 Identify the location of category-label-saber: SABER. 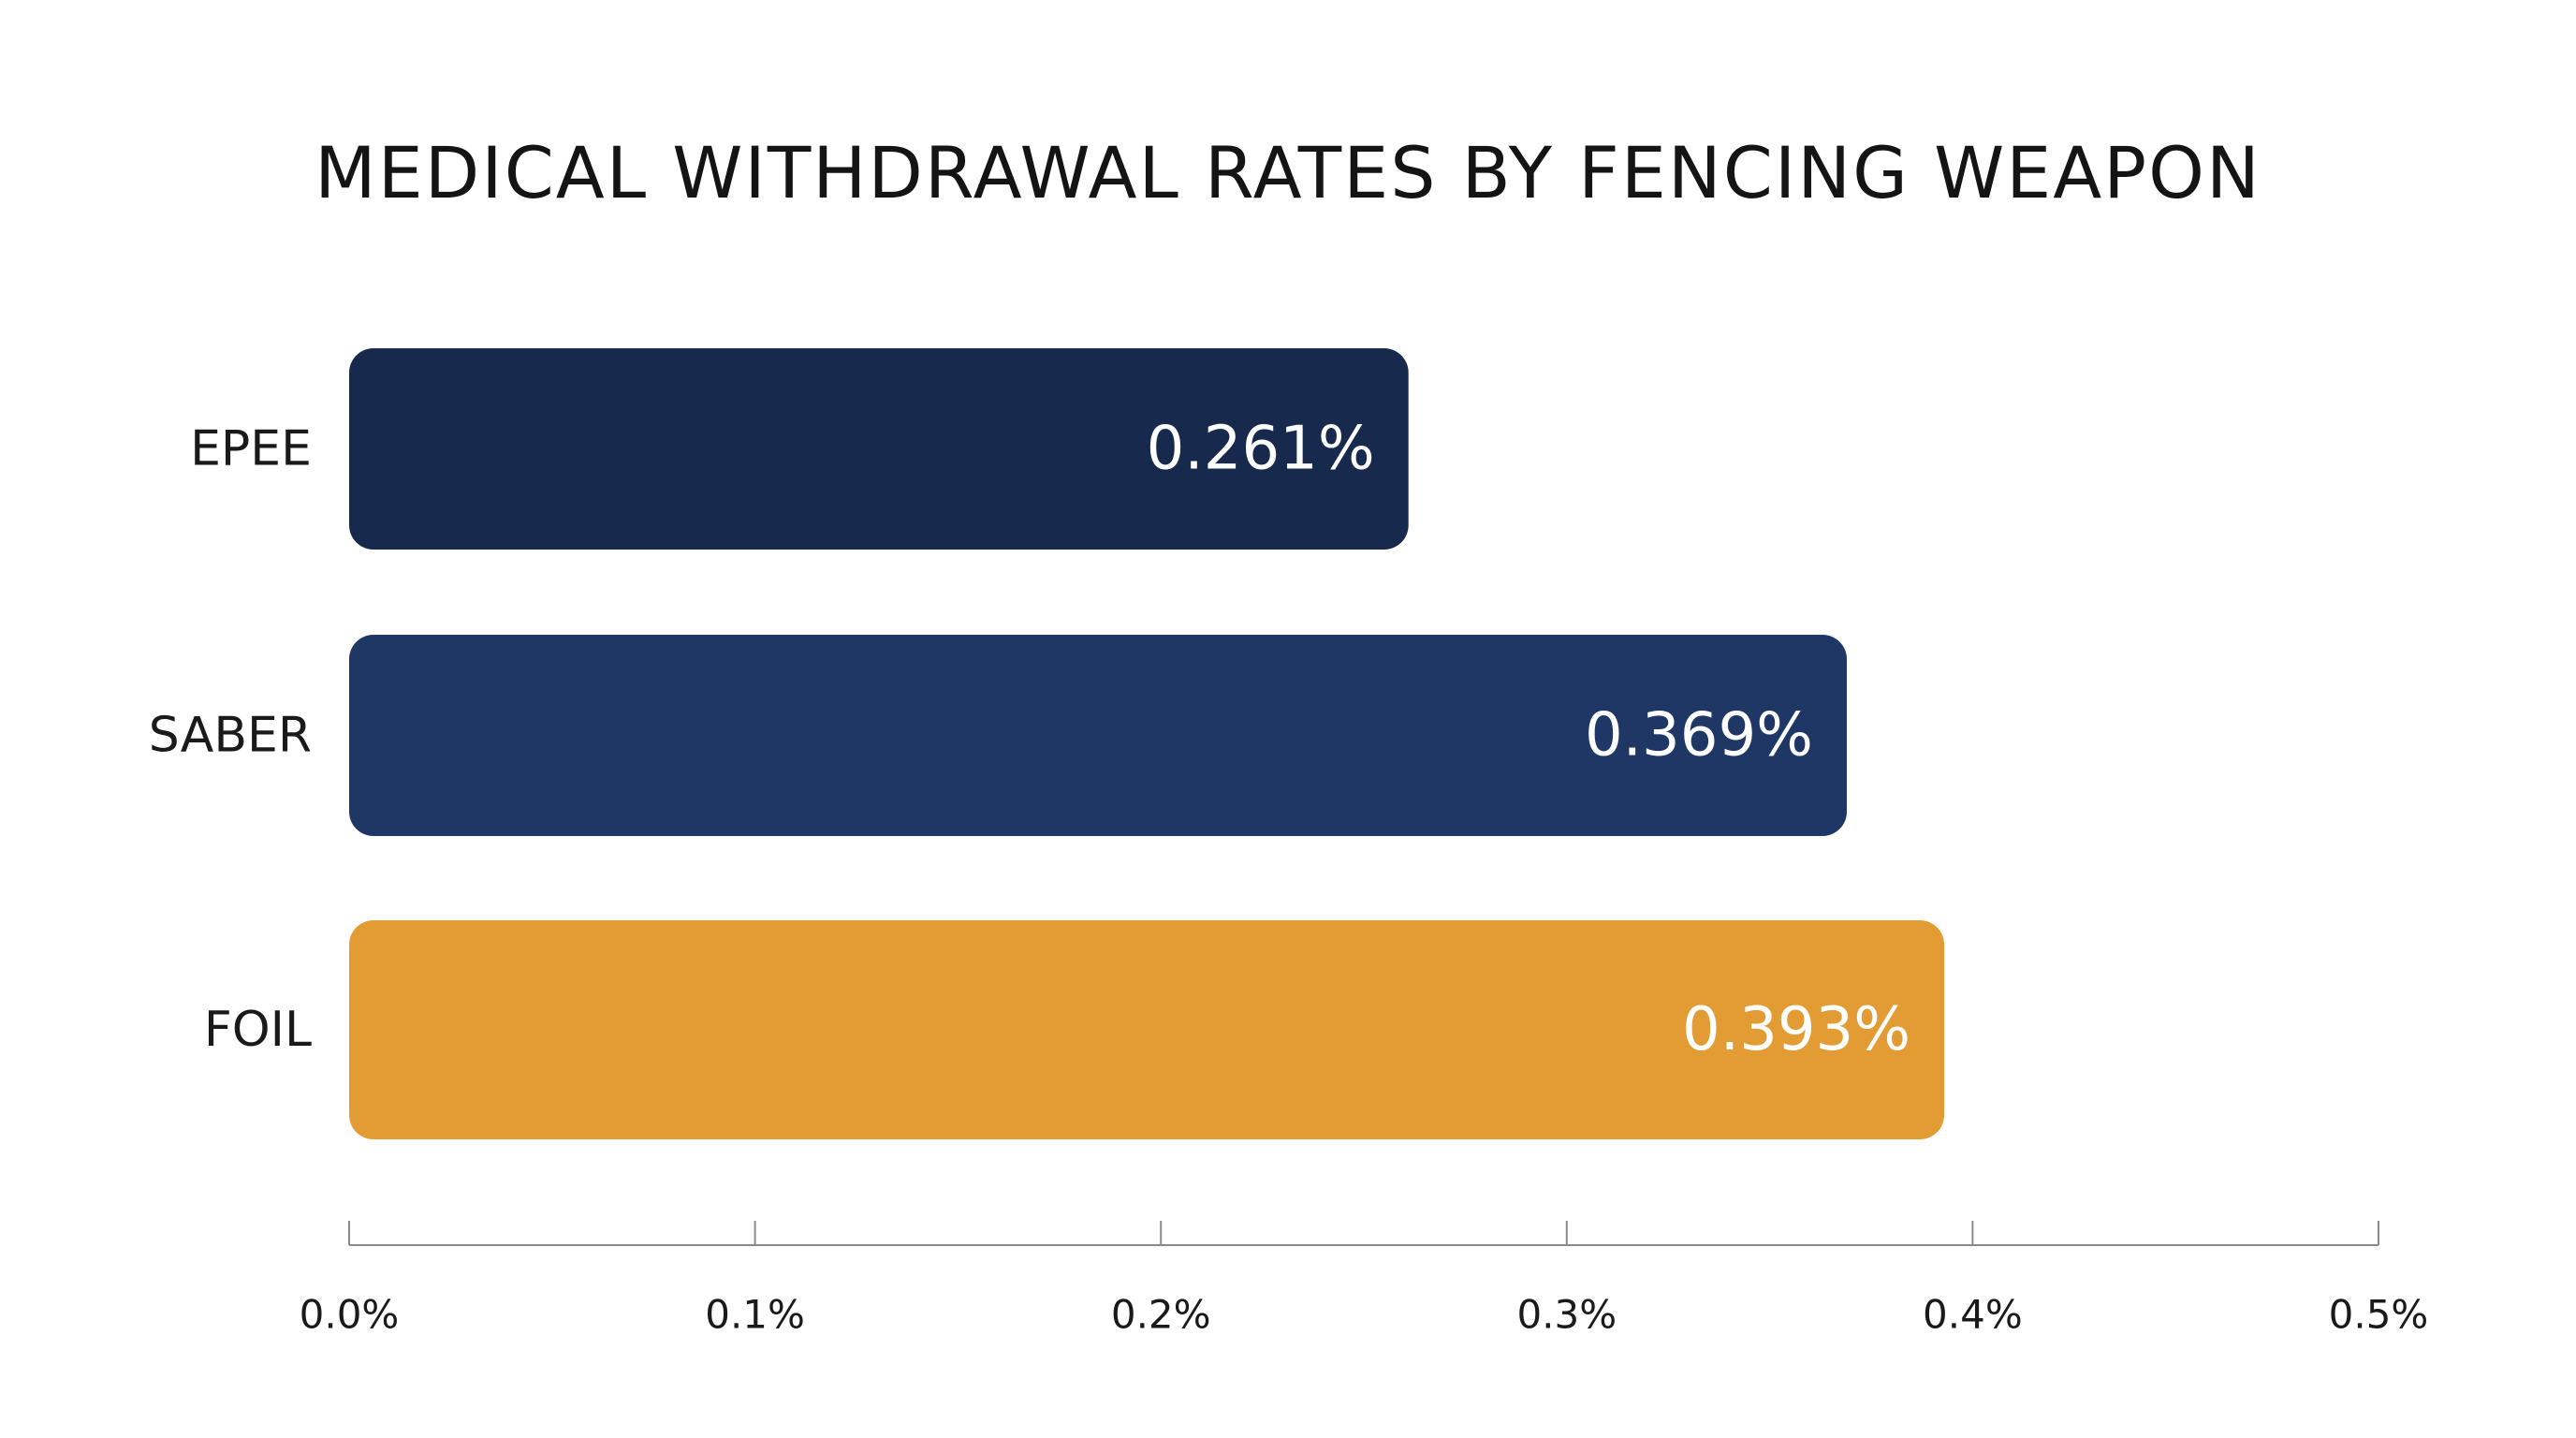
(230, 736).